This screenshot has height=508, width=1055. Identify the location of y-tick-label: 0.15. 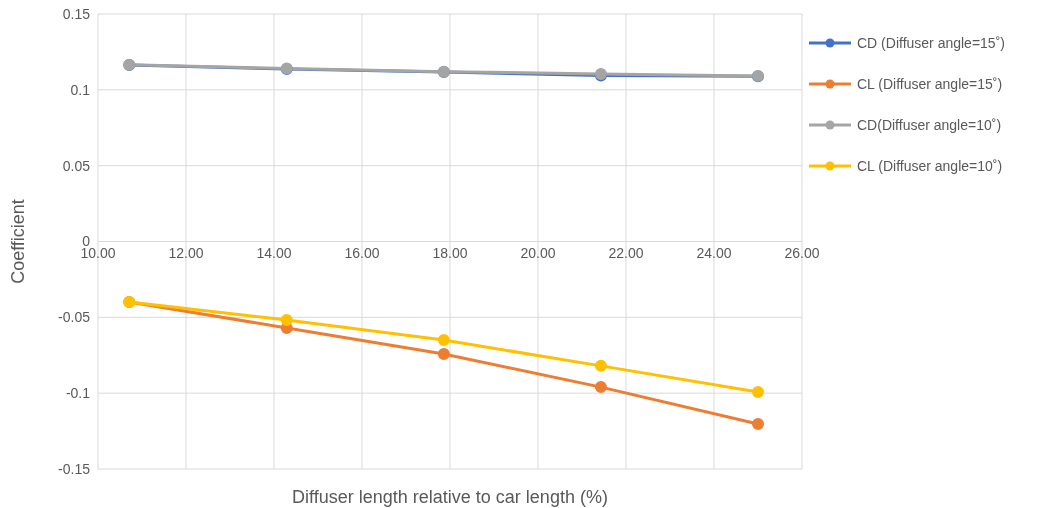
(76, 13).